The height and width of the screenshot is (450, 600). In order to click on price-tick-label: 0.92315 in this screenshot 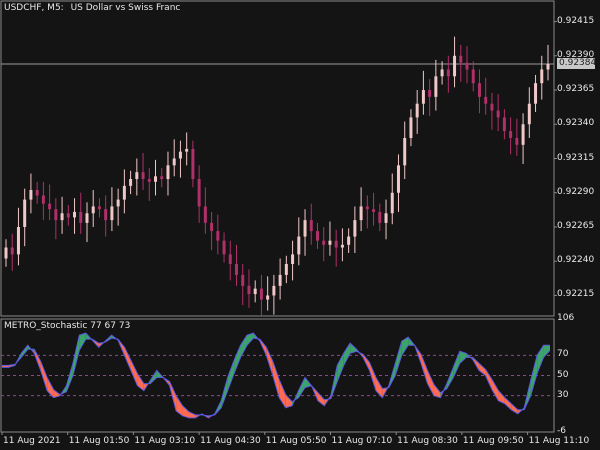, I will do `click(576, 157)`.